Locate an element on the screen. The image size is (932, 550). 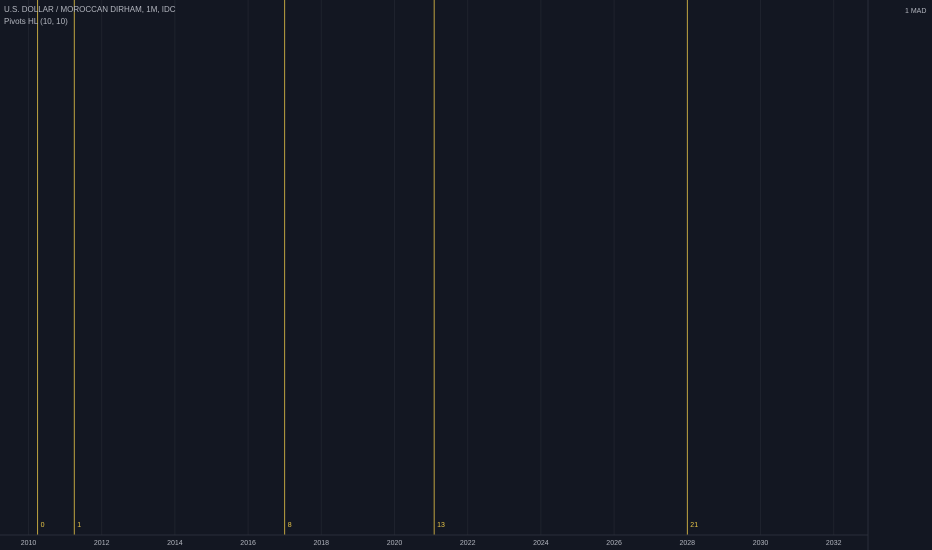
x-tick-label: 2028 is located at coordinates (688, 543).